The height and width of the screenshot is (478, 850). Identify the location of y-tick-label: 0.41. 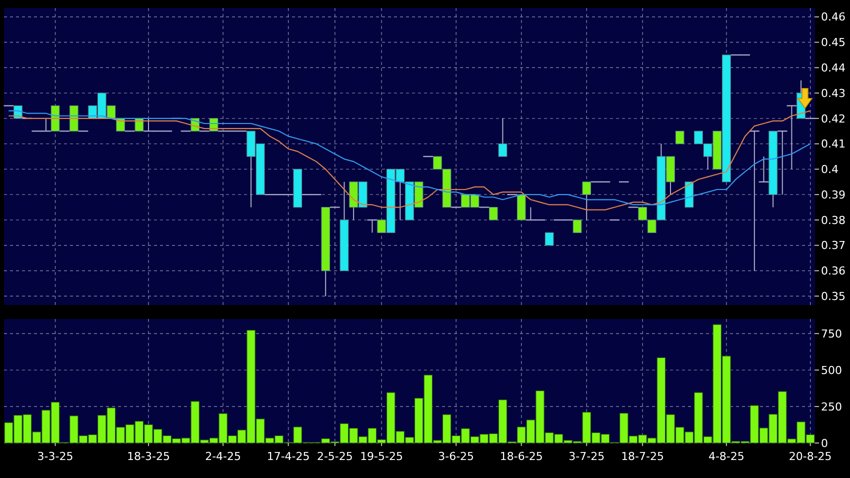
(833, 144).